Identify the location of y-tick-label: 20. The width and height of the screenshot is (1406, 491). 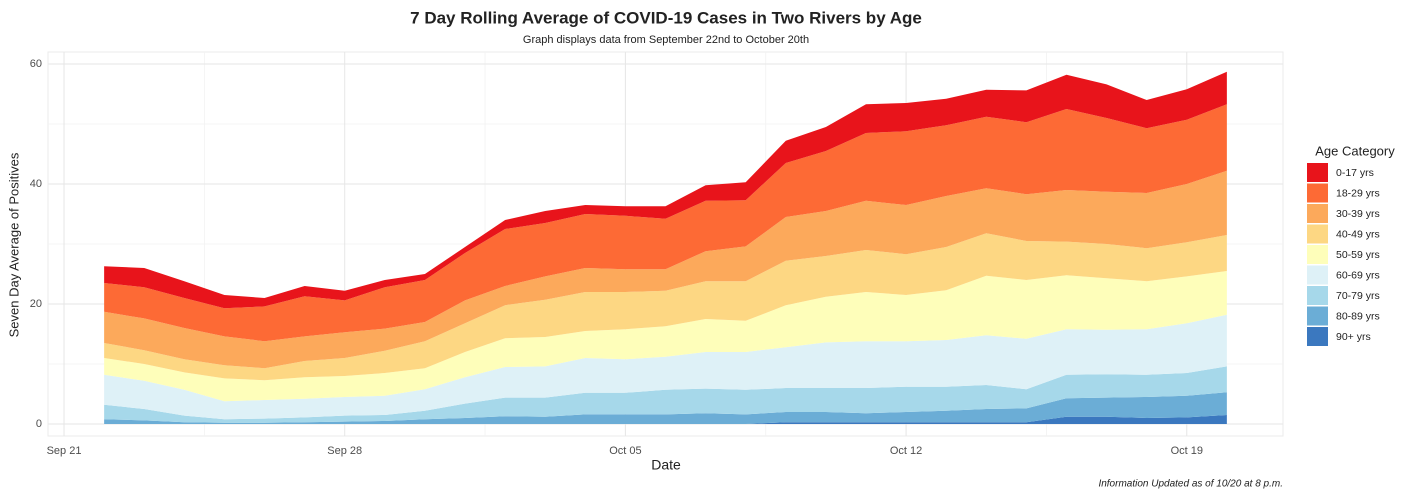
(36, 304).